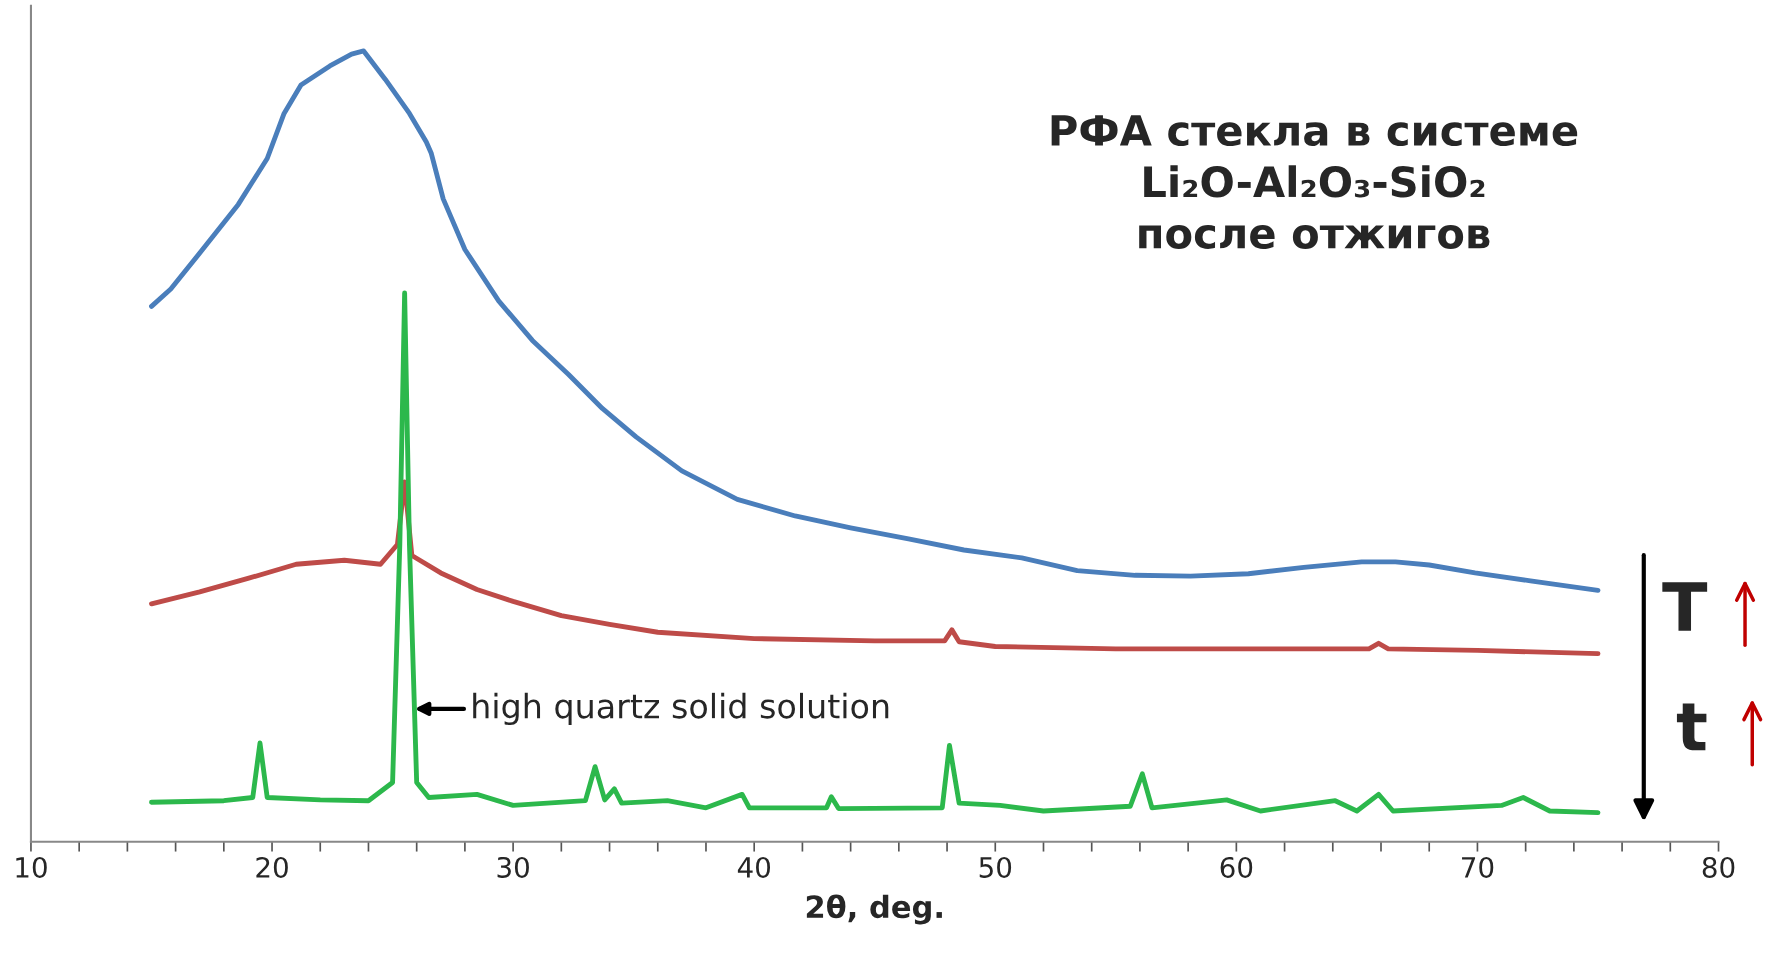 The width and height of the screenshot is (1779, 980). I want to click on x-tick-label: 70, so click(1478, 867).